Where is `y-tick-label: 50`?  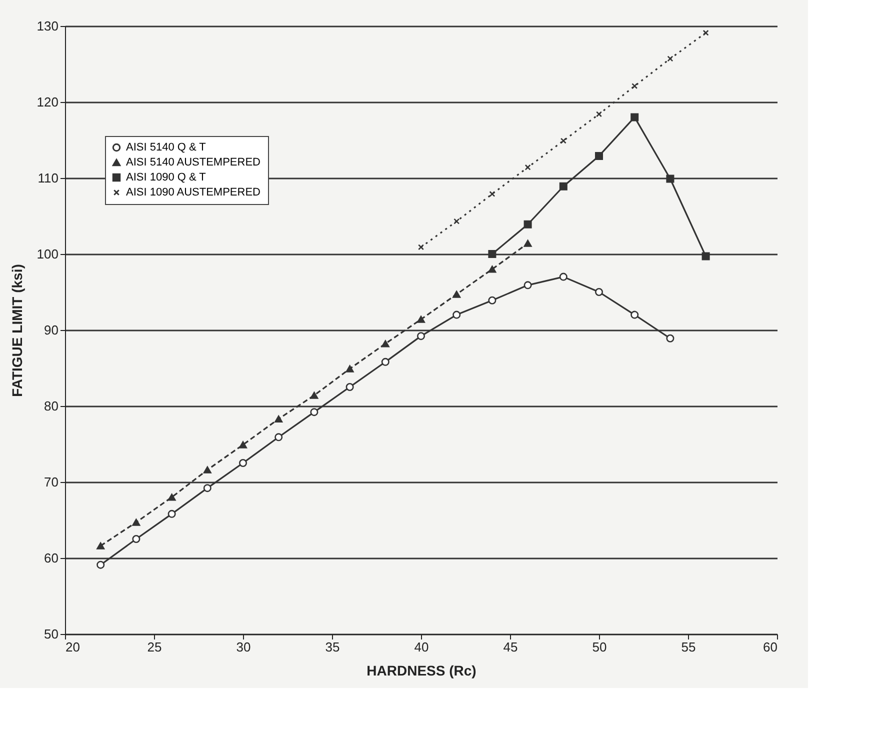 y-tick-label: 50 is located at coordinates (51, 634).